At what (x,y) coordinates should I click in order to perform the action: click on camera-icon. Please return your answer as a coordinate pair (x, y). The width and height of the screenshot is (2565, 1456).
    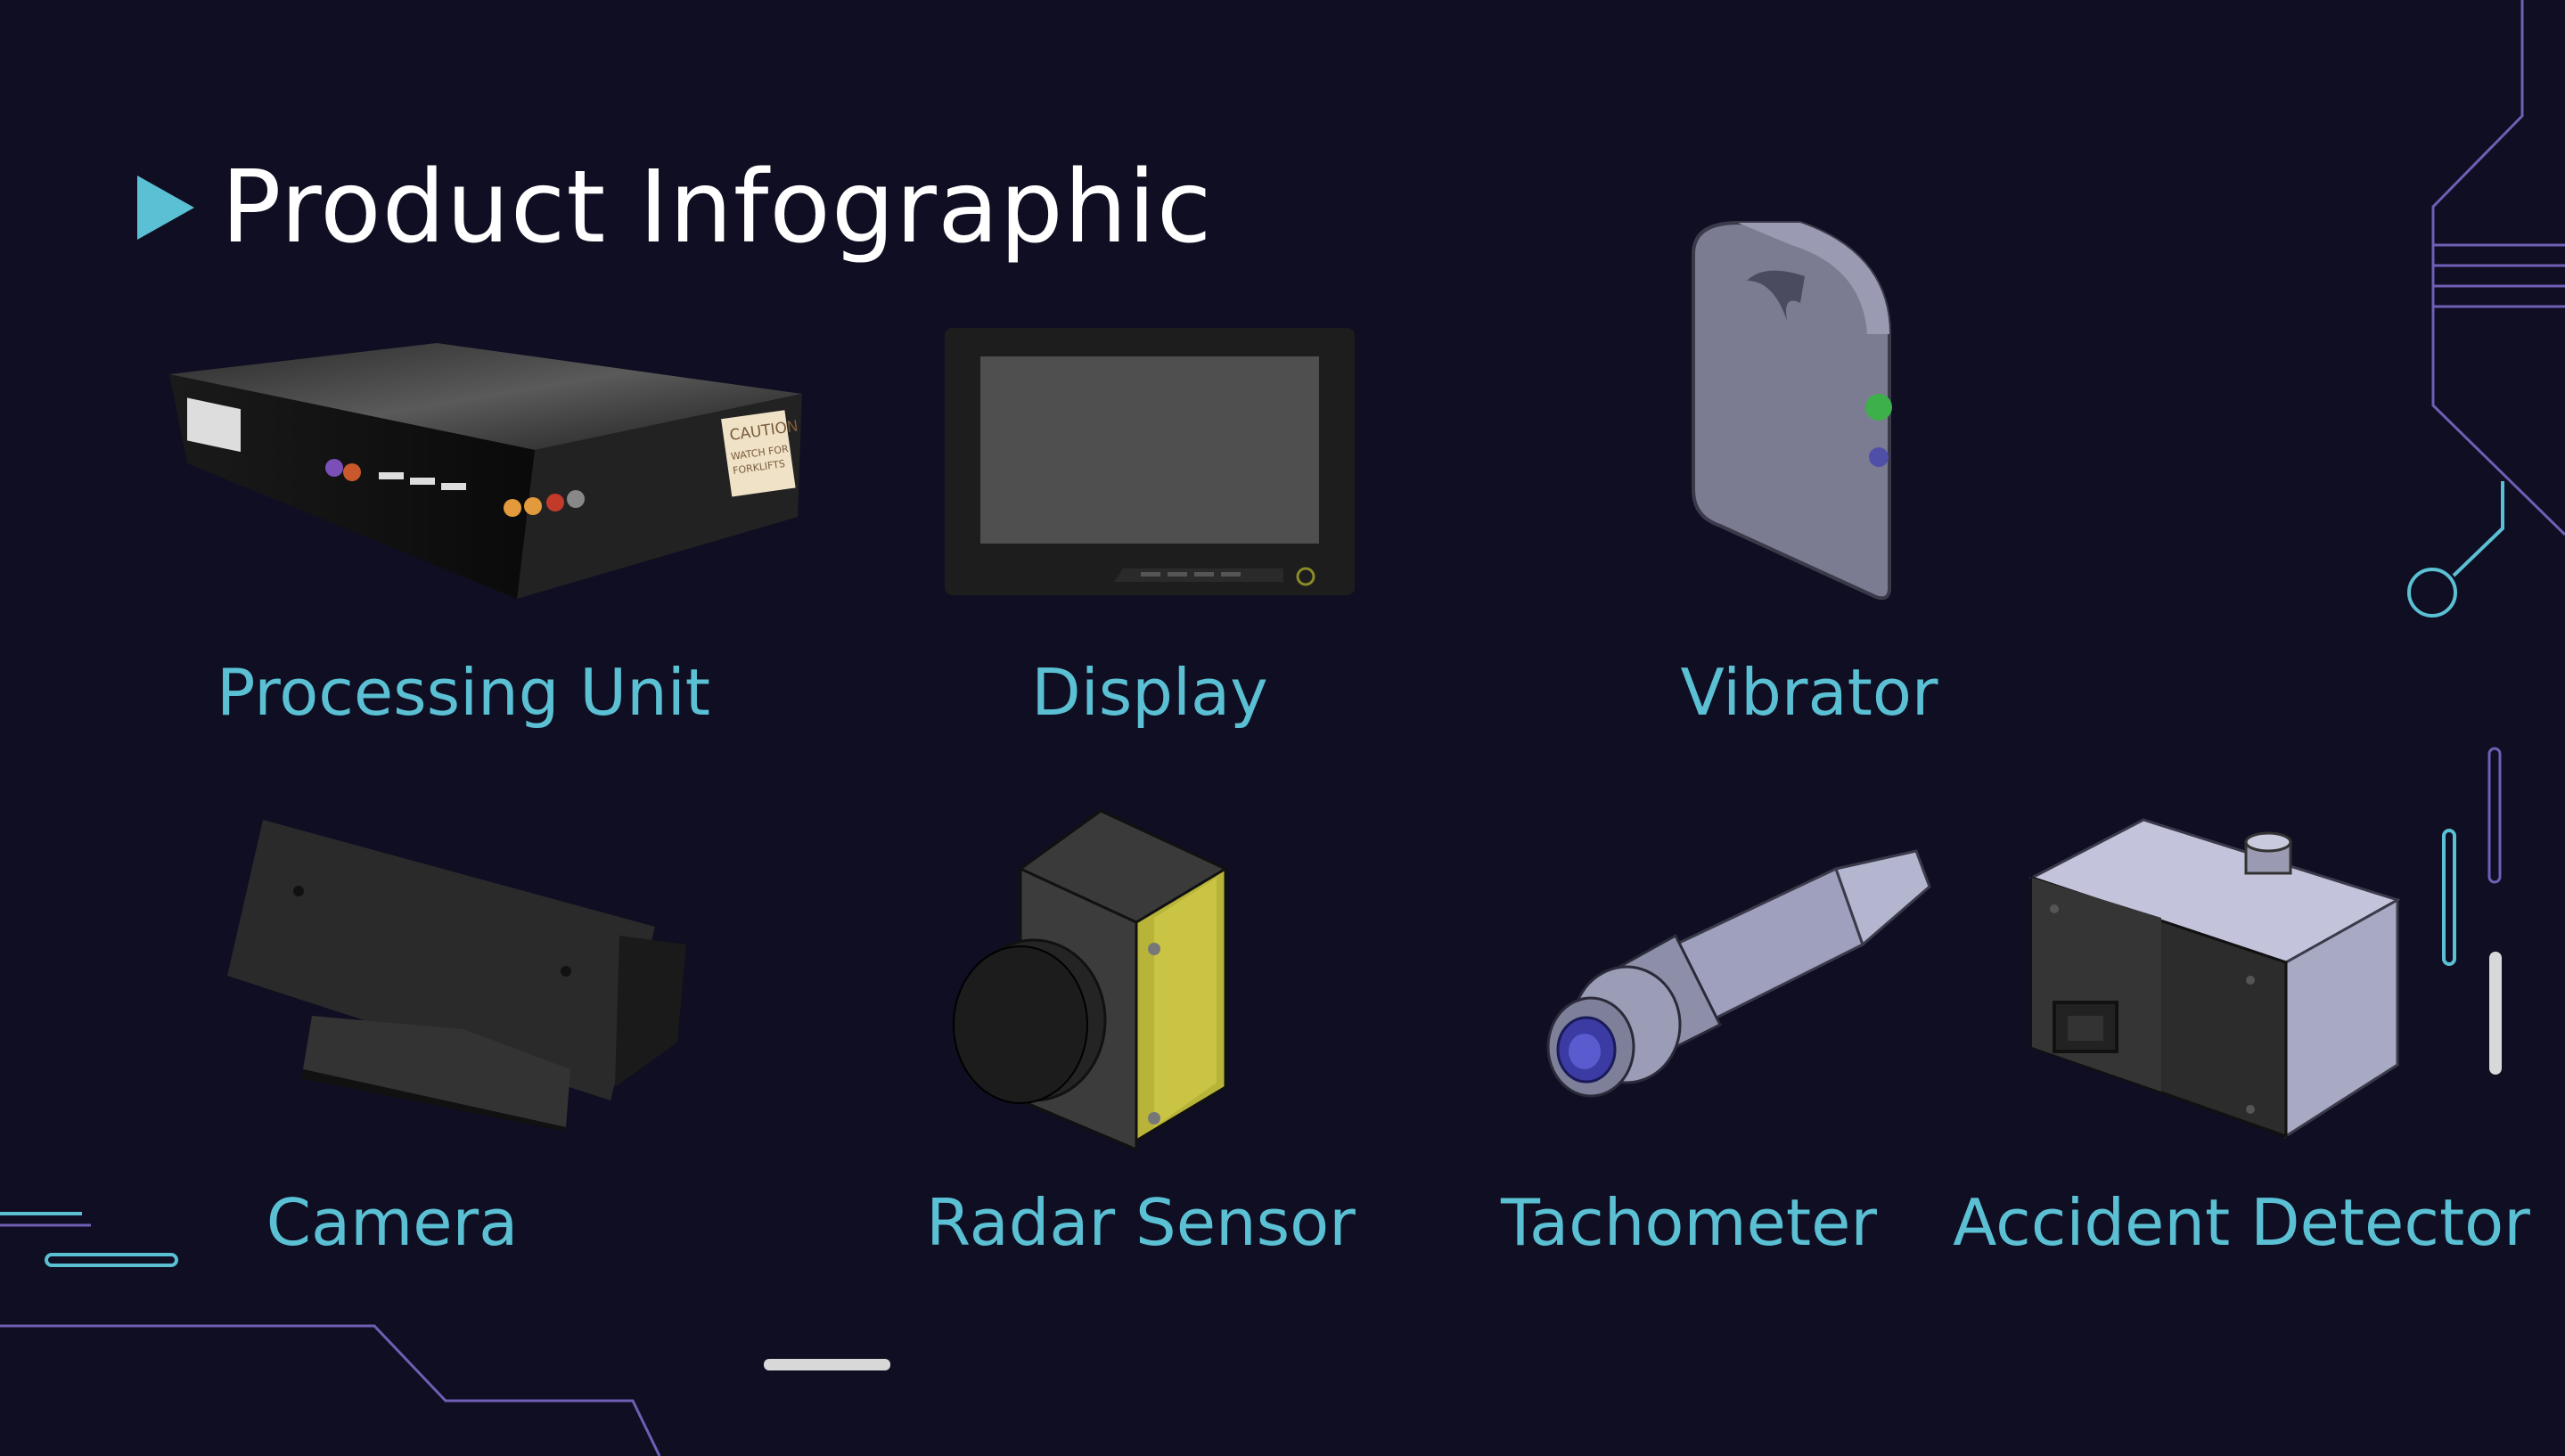
    Looking at the image, I should click on (456, 976).